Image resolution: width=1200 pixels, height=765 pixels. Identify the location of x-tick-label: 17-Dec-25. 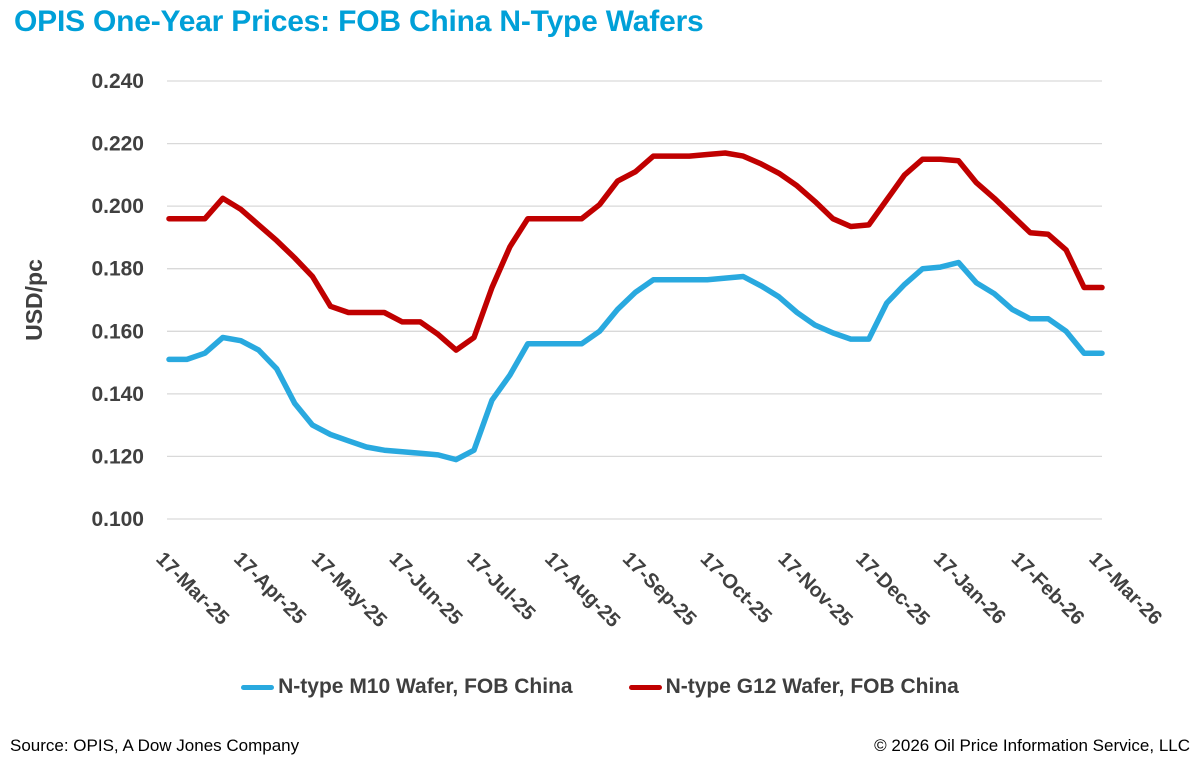
(892, 589).